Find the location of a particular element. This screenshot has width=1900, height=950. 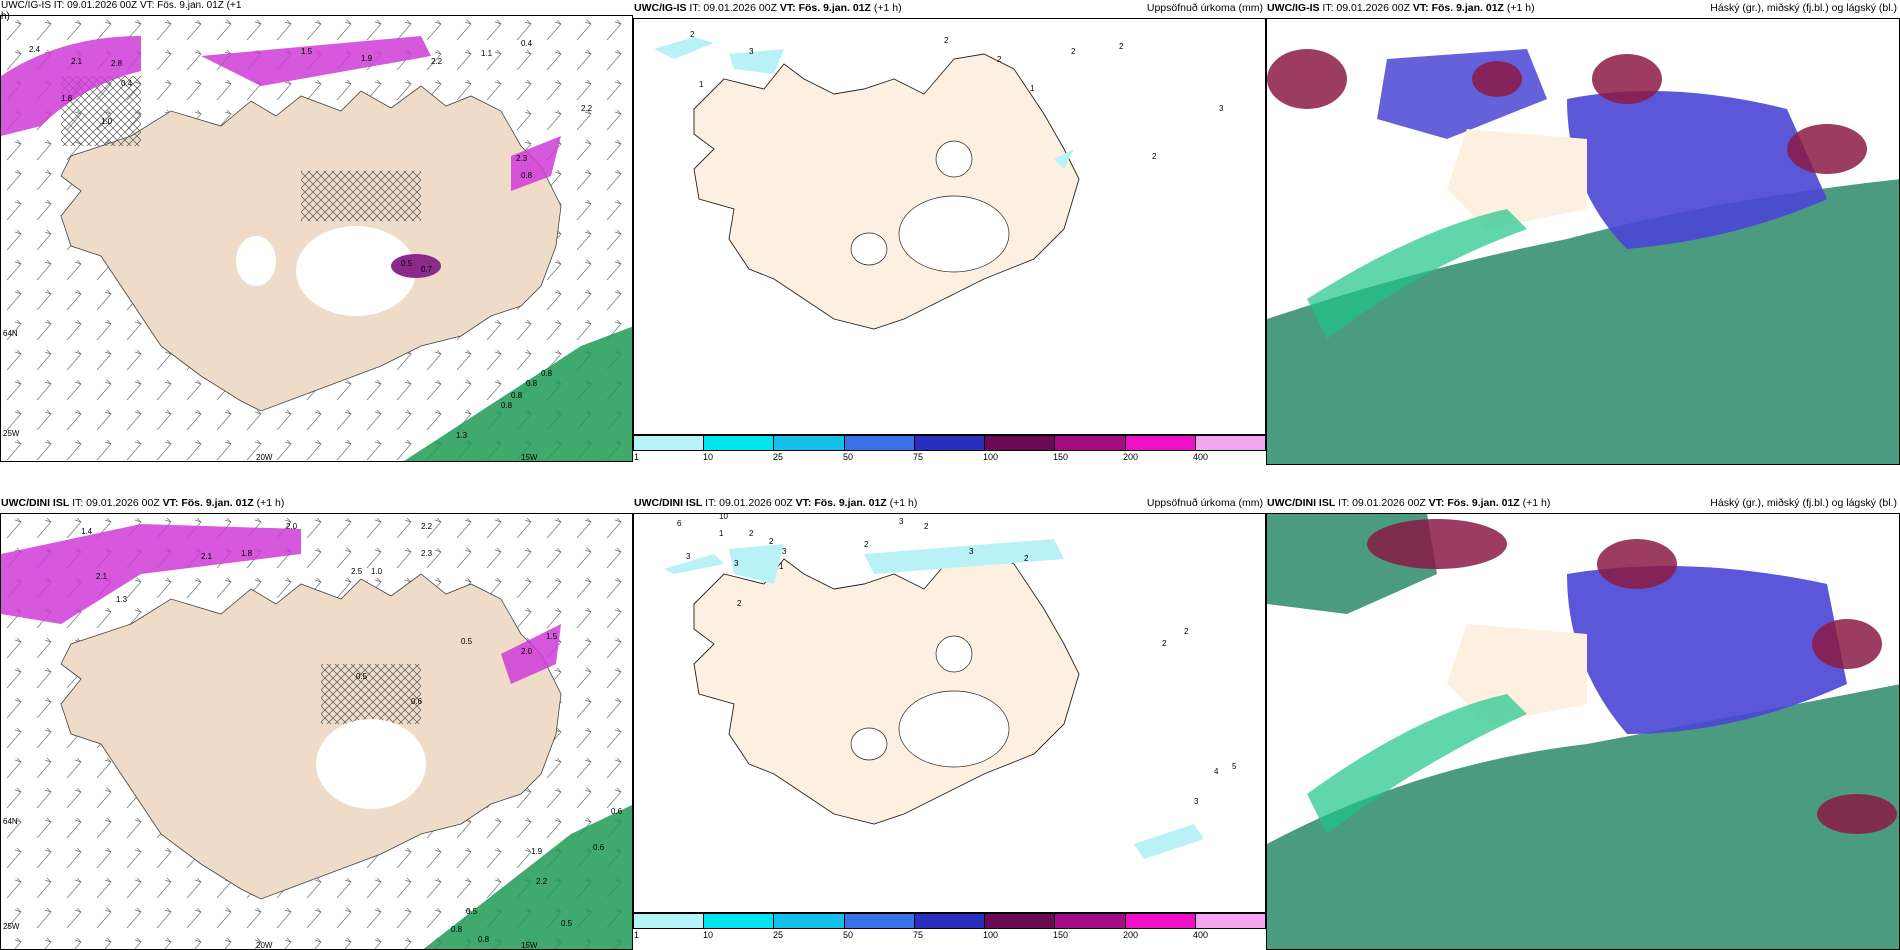

legend-bar is located at coordinates (949, 921).